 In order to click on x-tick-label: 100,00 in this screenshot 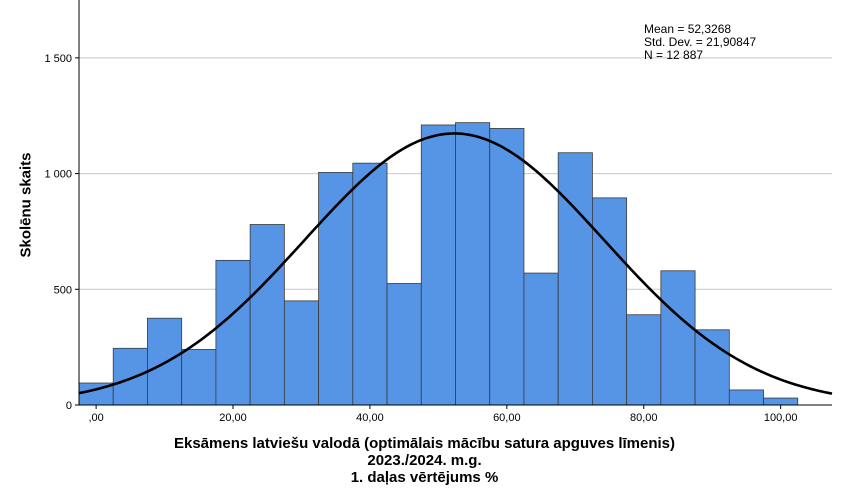, I will do `click(781, 418)`.